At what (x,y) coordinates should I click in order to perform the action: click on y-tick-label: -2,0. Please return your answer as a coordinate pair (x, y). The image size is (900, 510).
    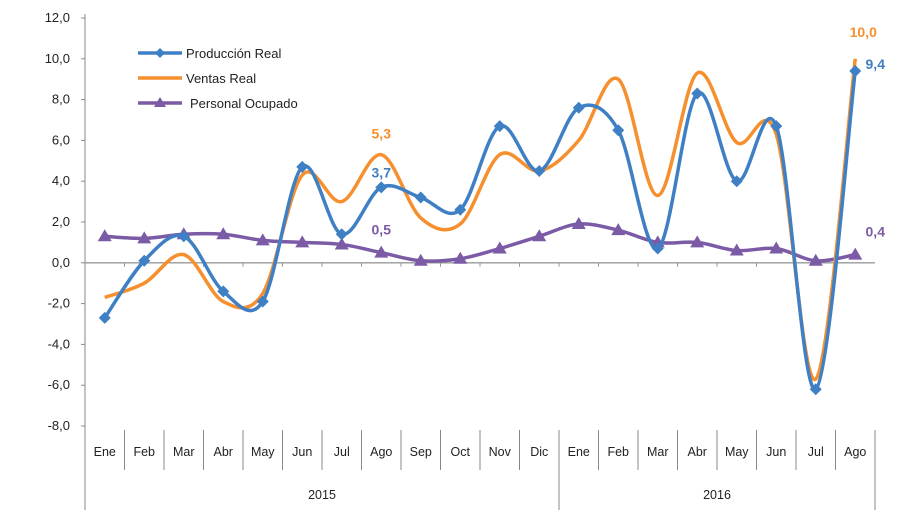
    Looking at the image, I should click on (59, 303).